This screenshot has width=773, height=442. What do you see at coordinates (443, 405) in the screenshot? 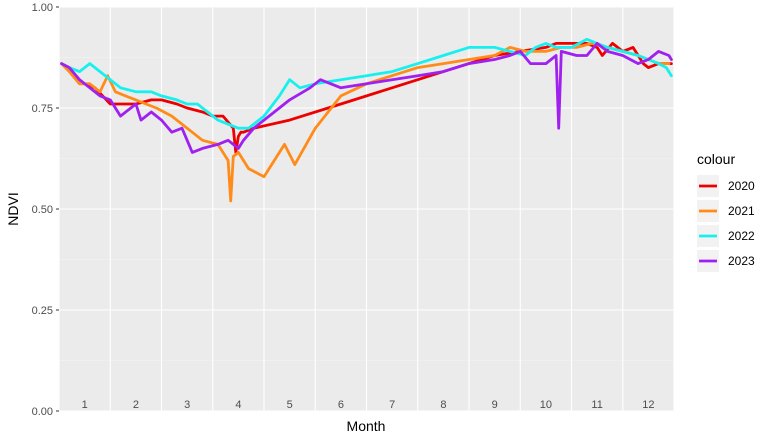
I see `x-tick-label: 8` at bounding box center [443, 405].